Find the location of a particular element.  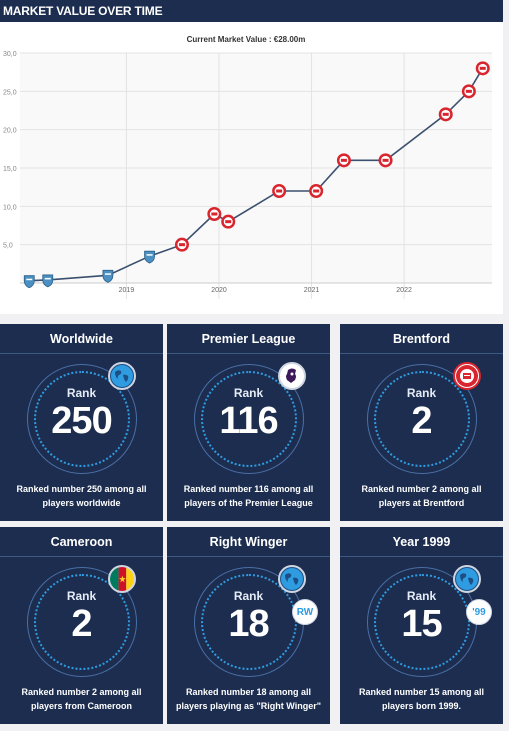

rank-card-title: Worldwide is located at coordinates (81, 339).